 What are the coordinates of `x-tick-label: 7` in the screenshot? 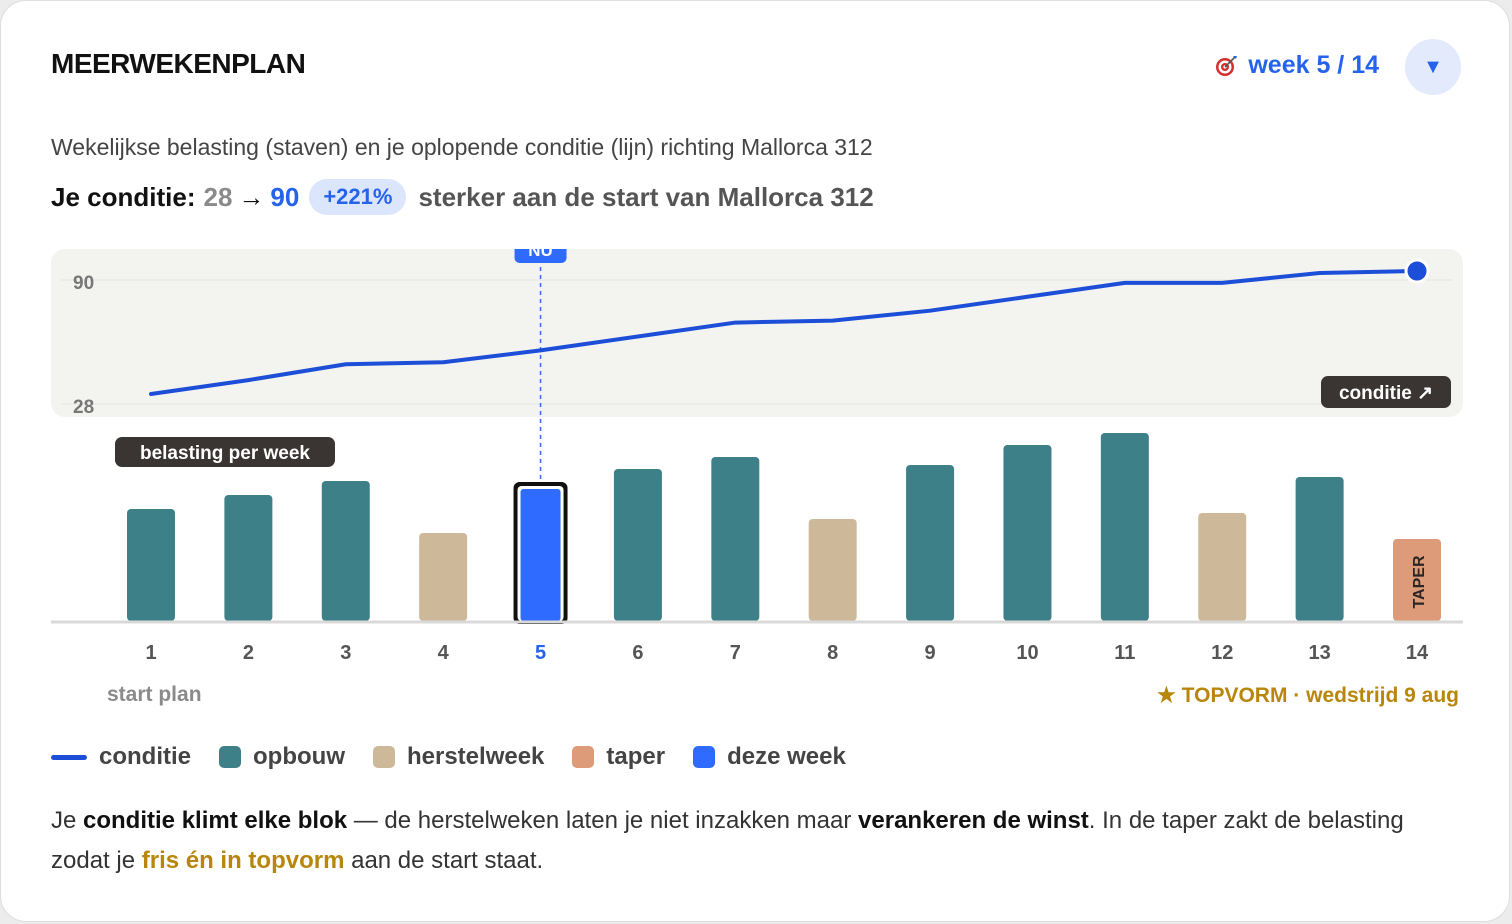 It's located at (735, 653).